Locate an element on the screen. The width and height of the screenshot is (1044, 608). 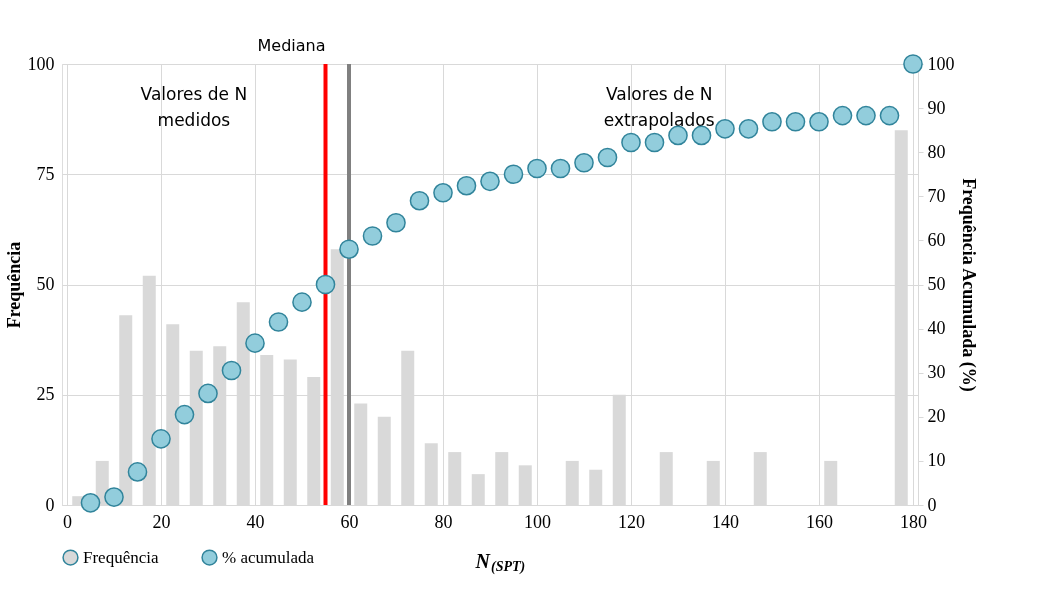
x-tick-label: 40 is located at coordinates (255, 521).